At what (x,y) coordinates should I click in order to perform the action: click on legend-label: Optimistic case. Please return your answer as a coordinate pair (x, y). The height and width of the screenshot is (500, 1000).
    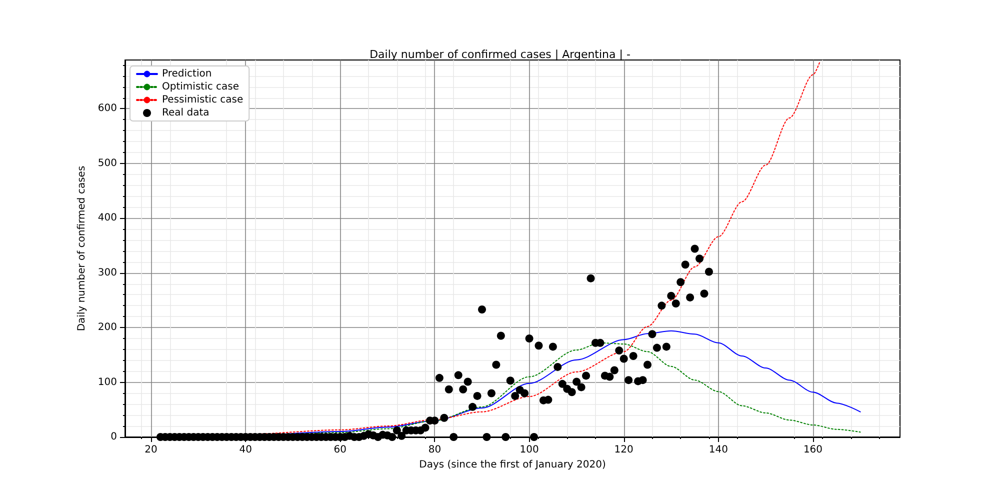
    Looking at the image, I should click on (201, 87).